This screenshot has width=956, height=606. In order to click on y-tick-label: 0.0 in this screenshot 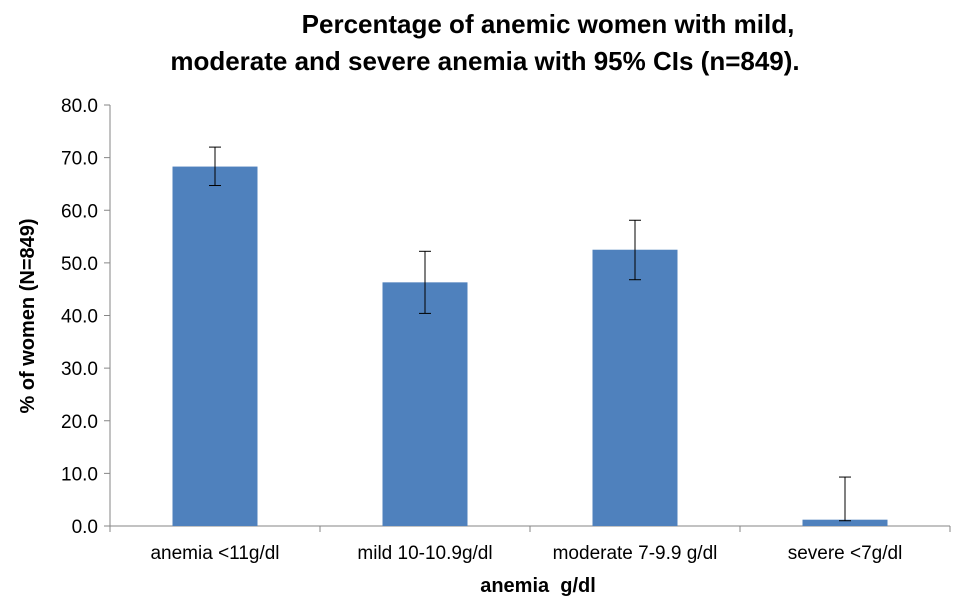, I will do `click(85, 527)`.